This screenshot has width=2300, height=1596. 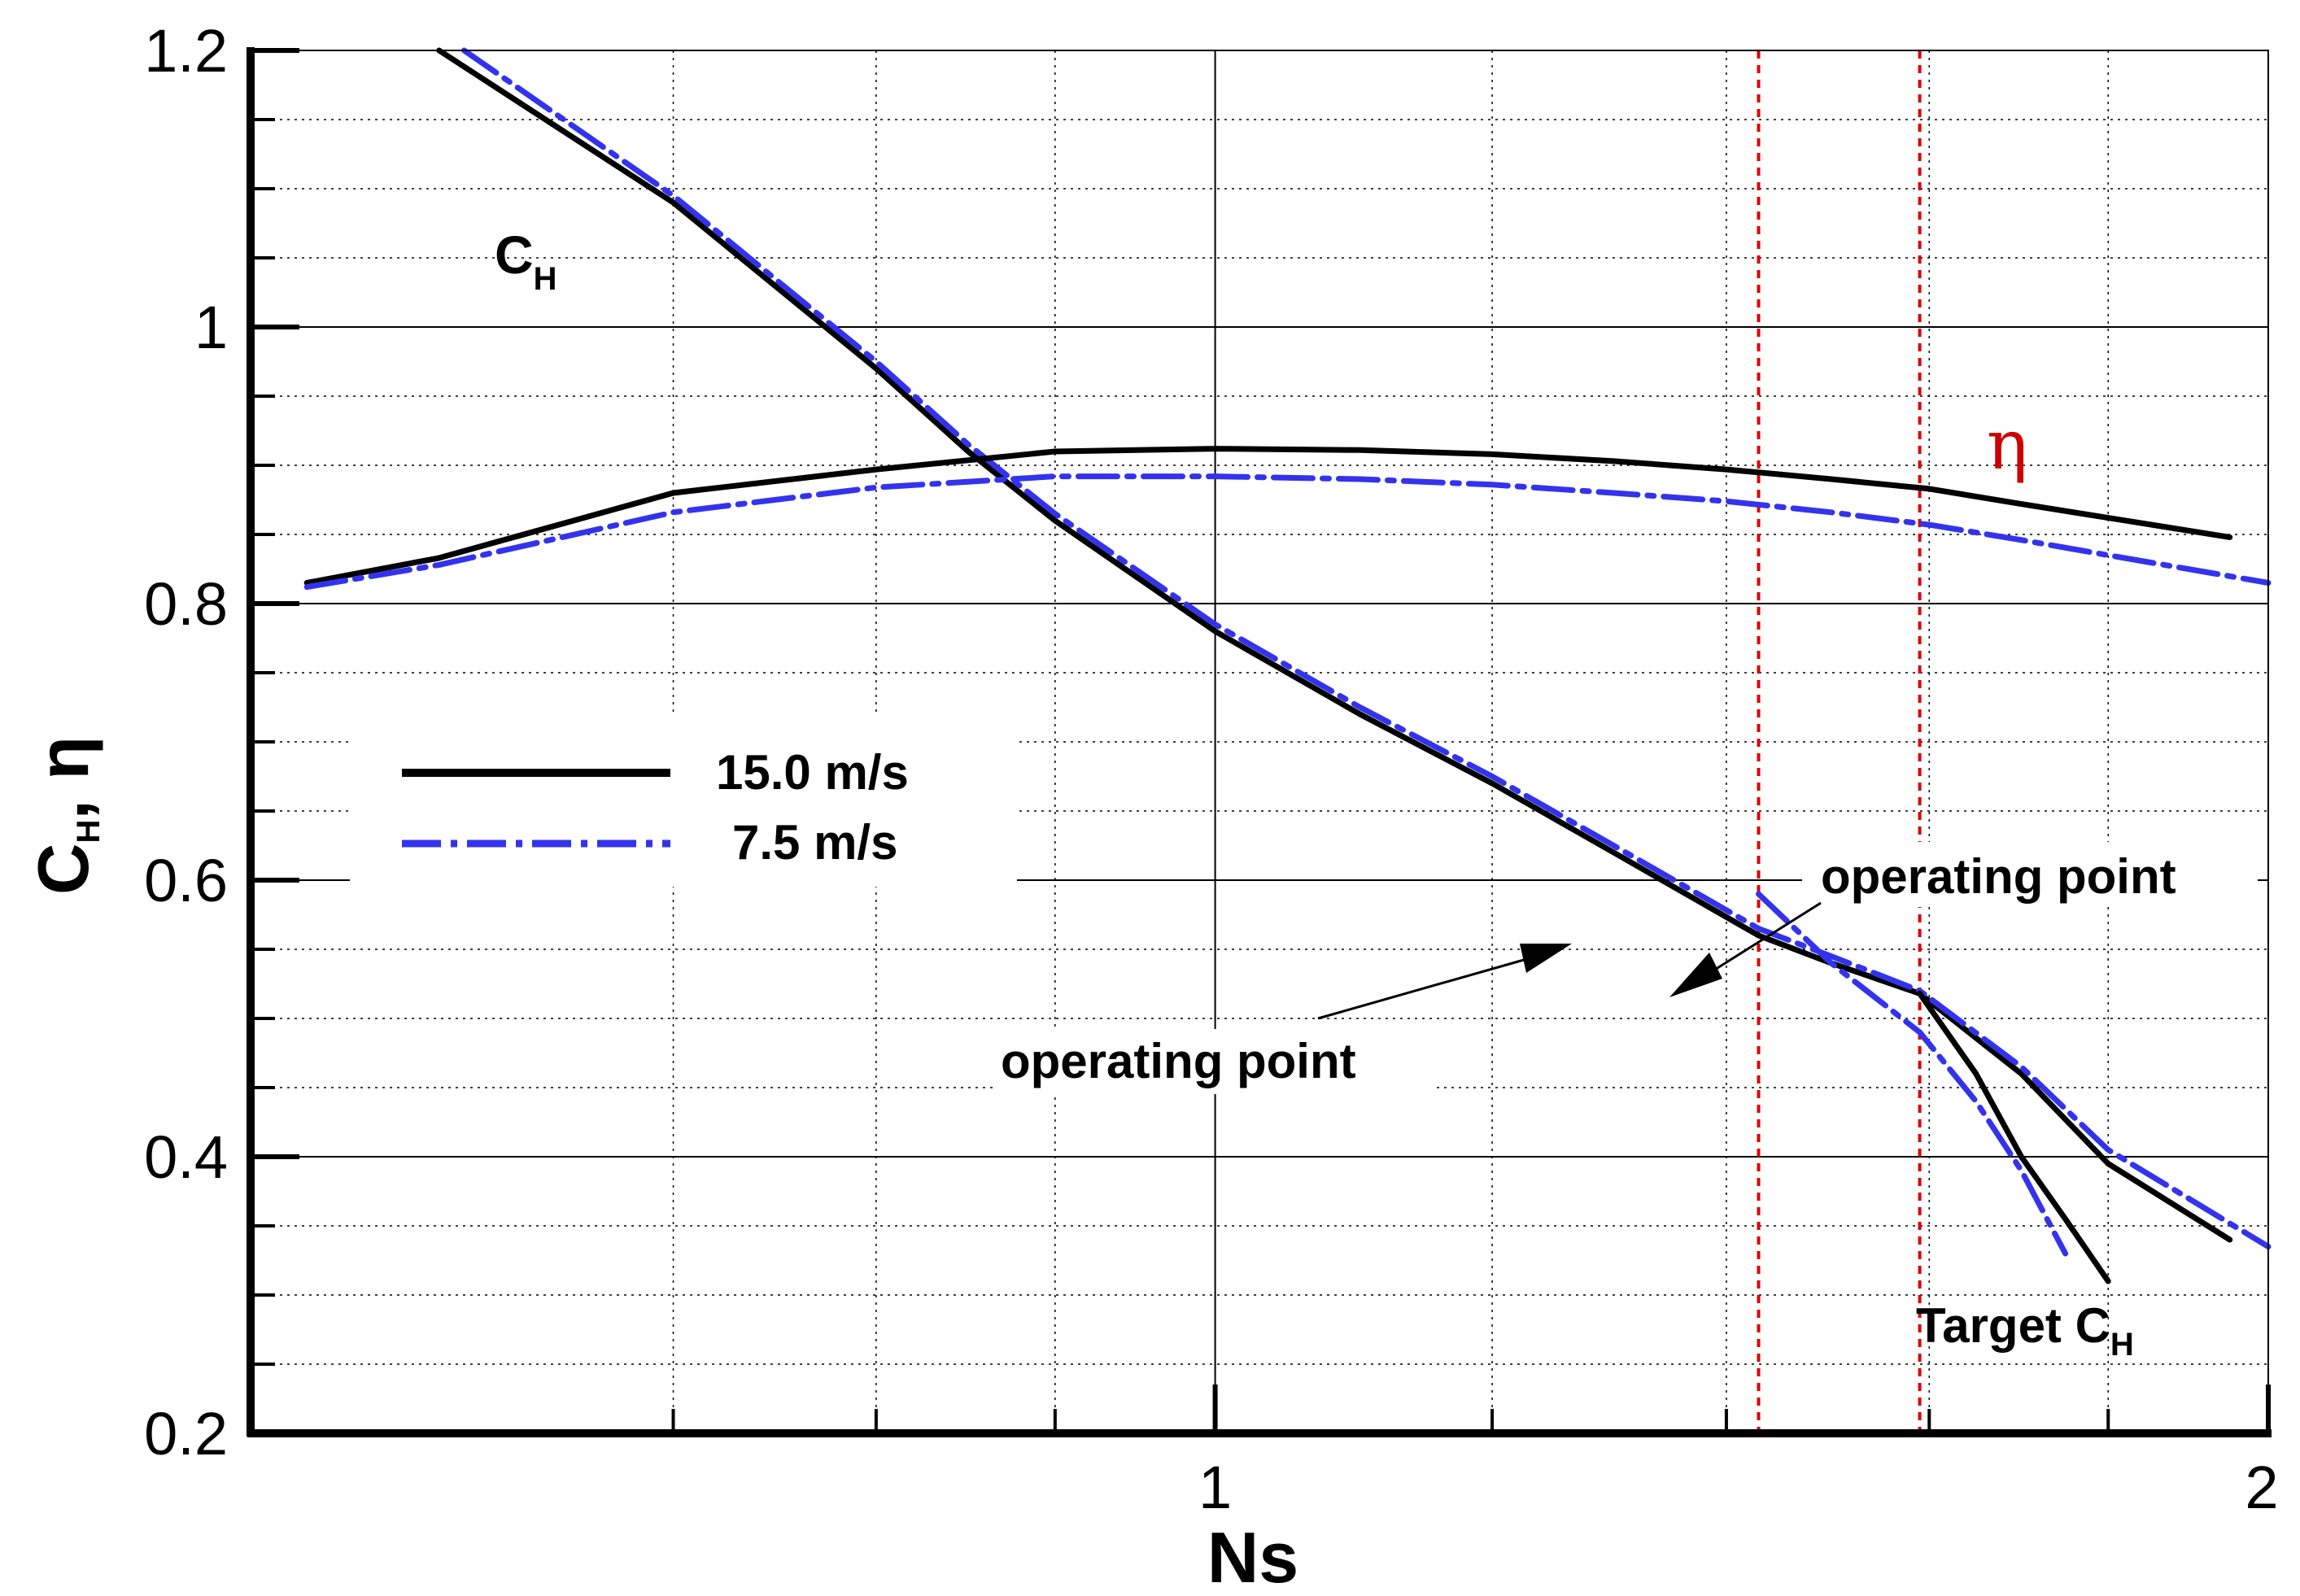 I want to click on y-tick-label: 0.2, so click(x=186, y=1433).